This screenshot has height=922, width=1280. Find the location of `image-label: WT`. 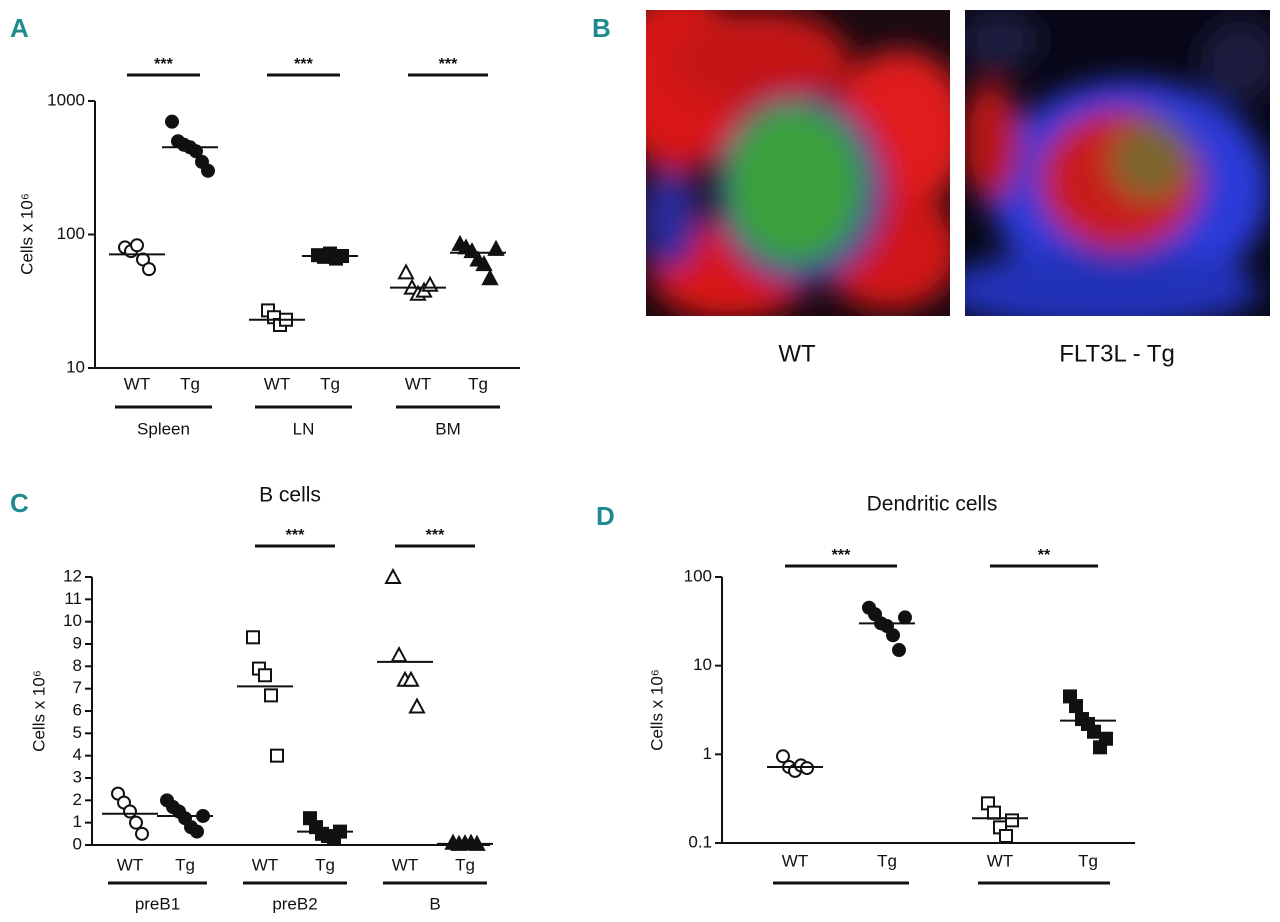

image-label: WT is located at coordinates (797, 353).